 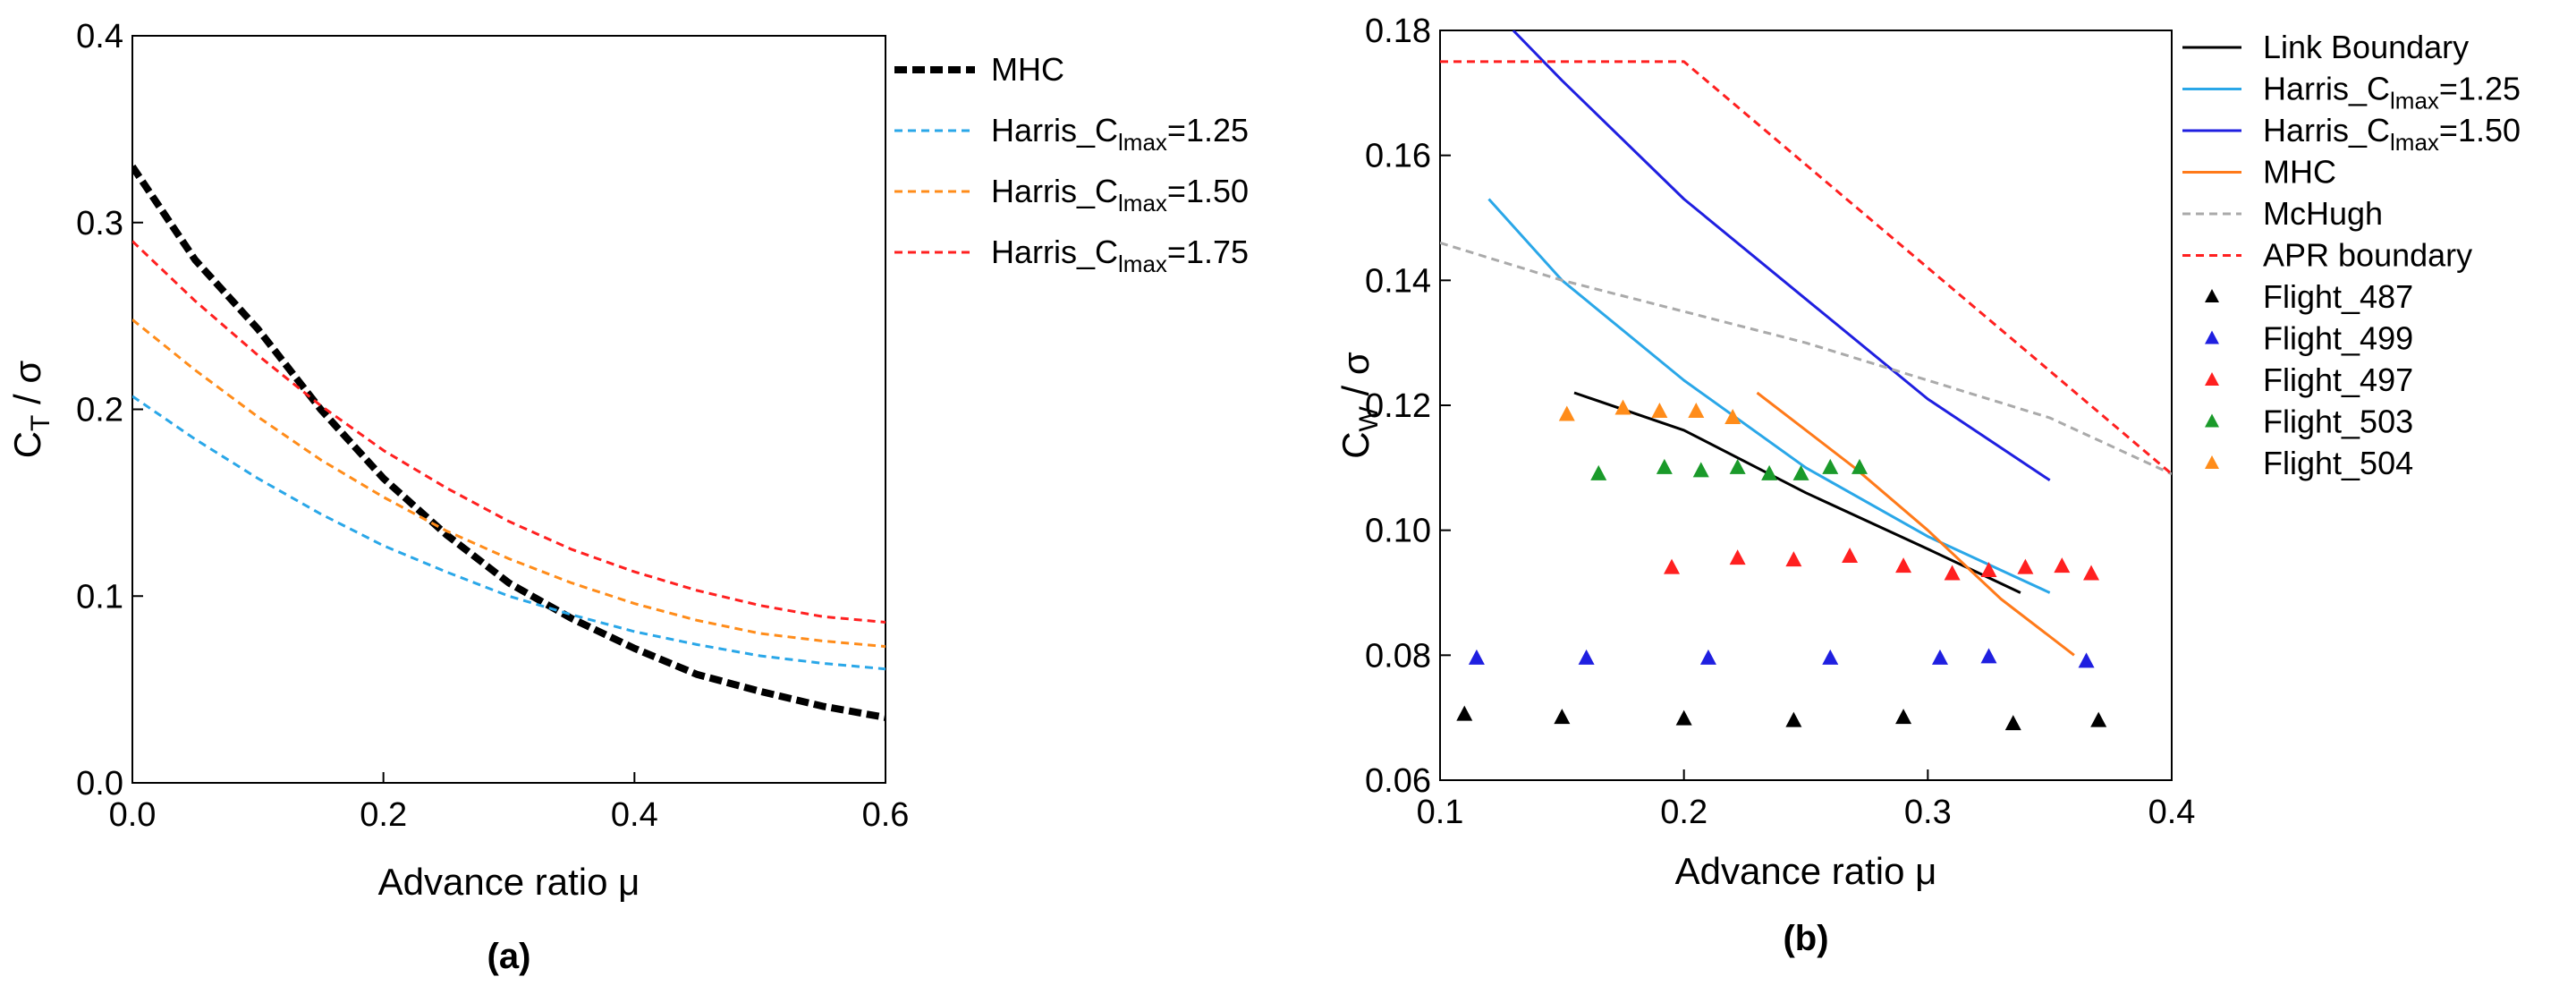 I want to click on y-tick-label: 0.08, so click(x=1398, y=656).